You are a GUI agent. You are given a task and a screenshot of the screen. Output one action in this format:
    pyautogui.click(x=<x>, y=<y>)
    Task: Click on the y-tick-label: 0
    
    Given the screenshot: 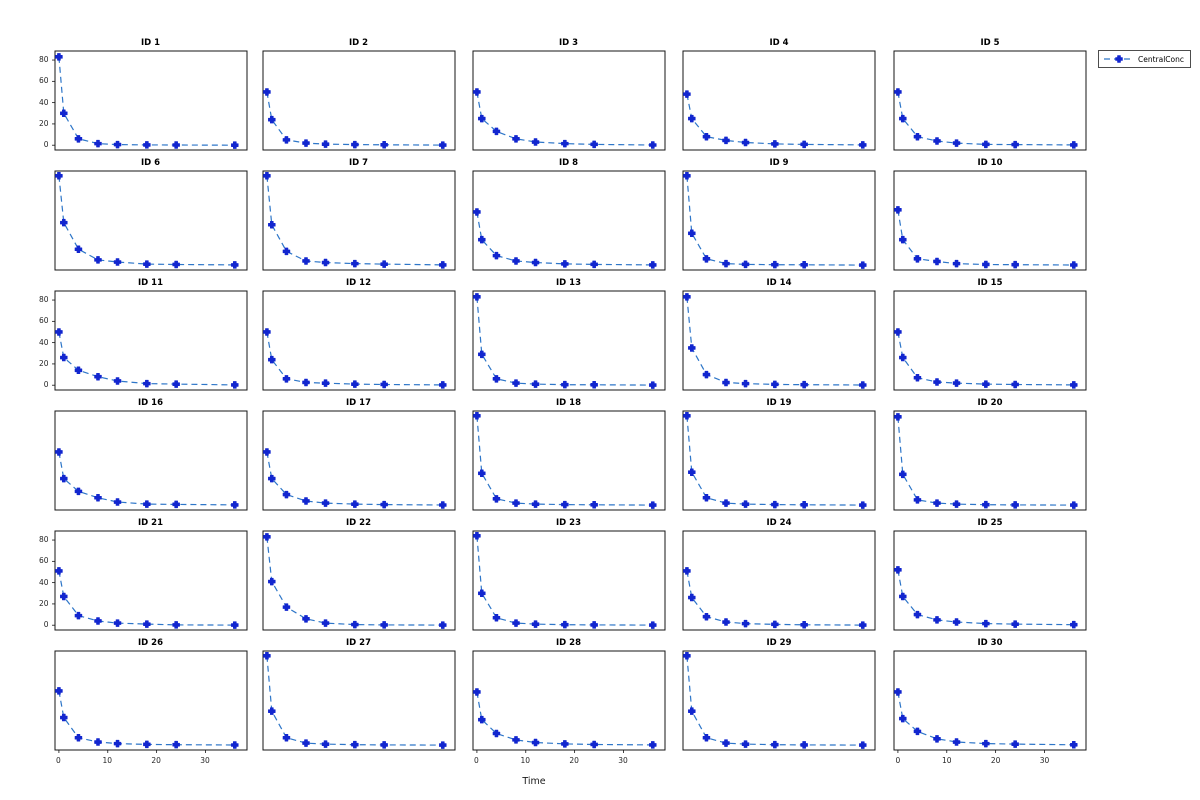 What is the action you would take?
    pyautogui.click(x=46, y=625)
    